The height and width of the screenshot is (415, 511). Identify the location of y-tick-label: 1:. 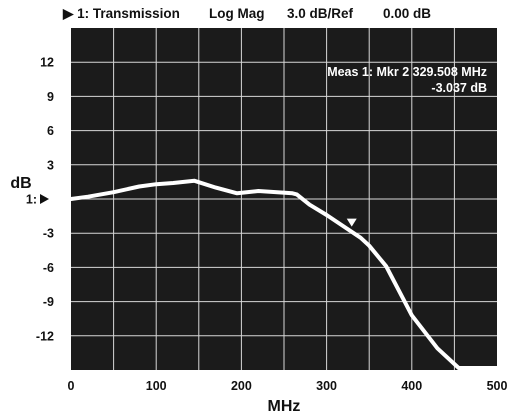
(31, 200).